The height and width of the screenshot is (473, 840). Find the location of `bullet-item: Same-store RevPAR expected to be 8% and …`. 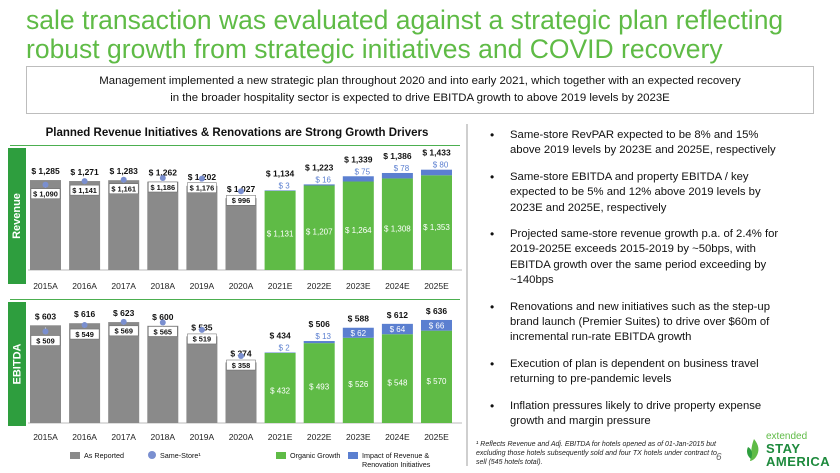

bullet-item: Same-store RevPAR expected to be 8% and … is located at coordinates (638, 143).